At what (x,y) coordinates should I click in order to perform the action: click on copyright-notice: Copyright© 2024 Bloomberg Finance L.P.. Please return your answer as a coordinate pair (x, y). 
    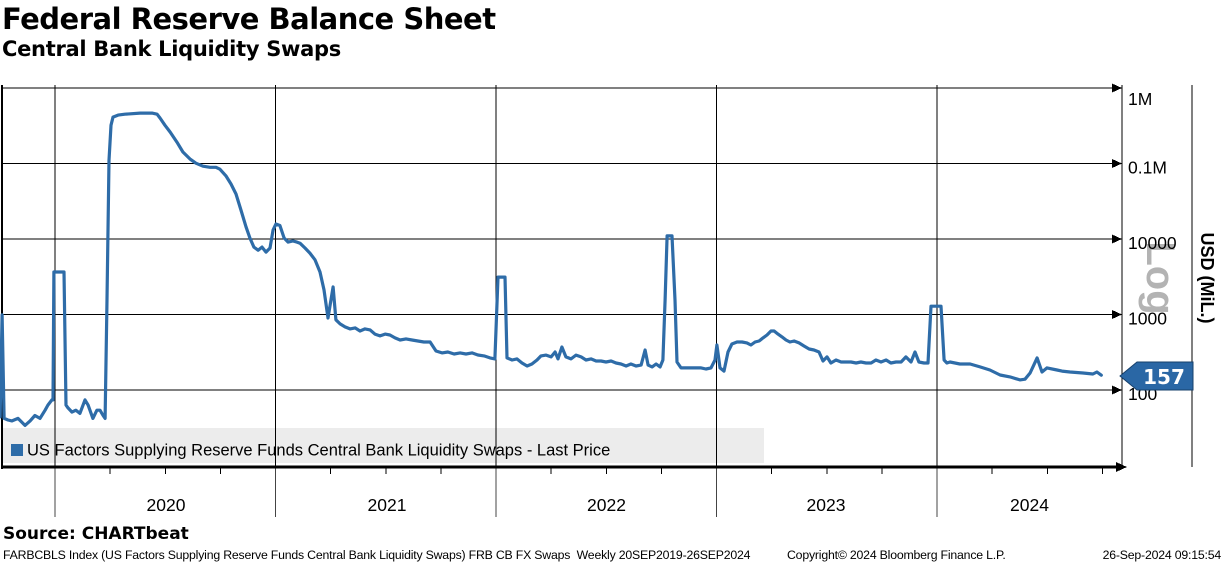
    Looking at the image, I should click on (896, 555).